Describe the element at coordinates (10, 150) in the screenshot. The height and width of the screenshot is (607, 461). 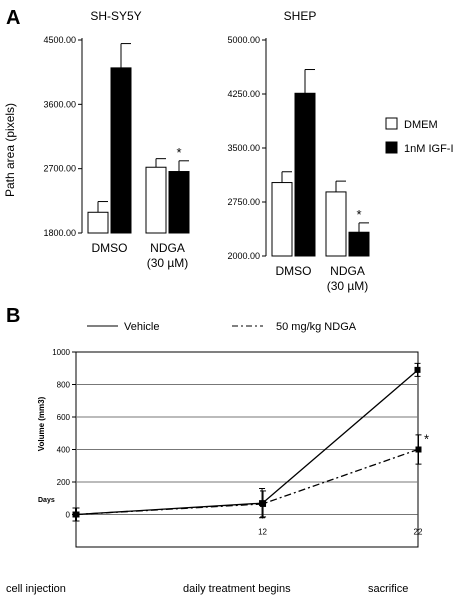
I see `panel-a-y-axis-label: Path area (pixels)` at that location.